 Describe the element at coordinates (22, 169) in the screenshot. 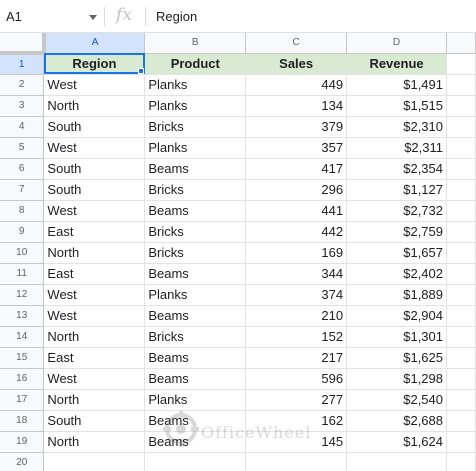

I see `row-header: 6` at that location.